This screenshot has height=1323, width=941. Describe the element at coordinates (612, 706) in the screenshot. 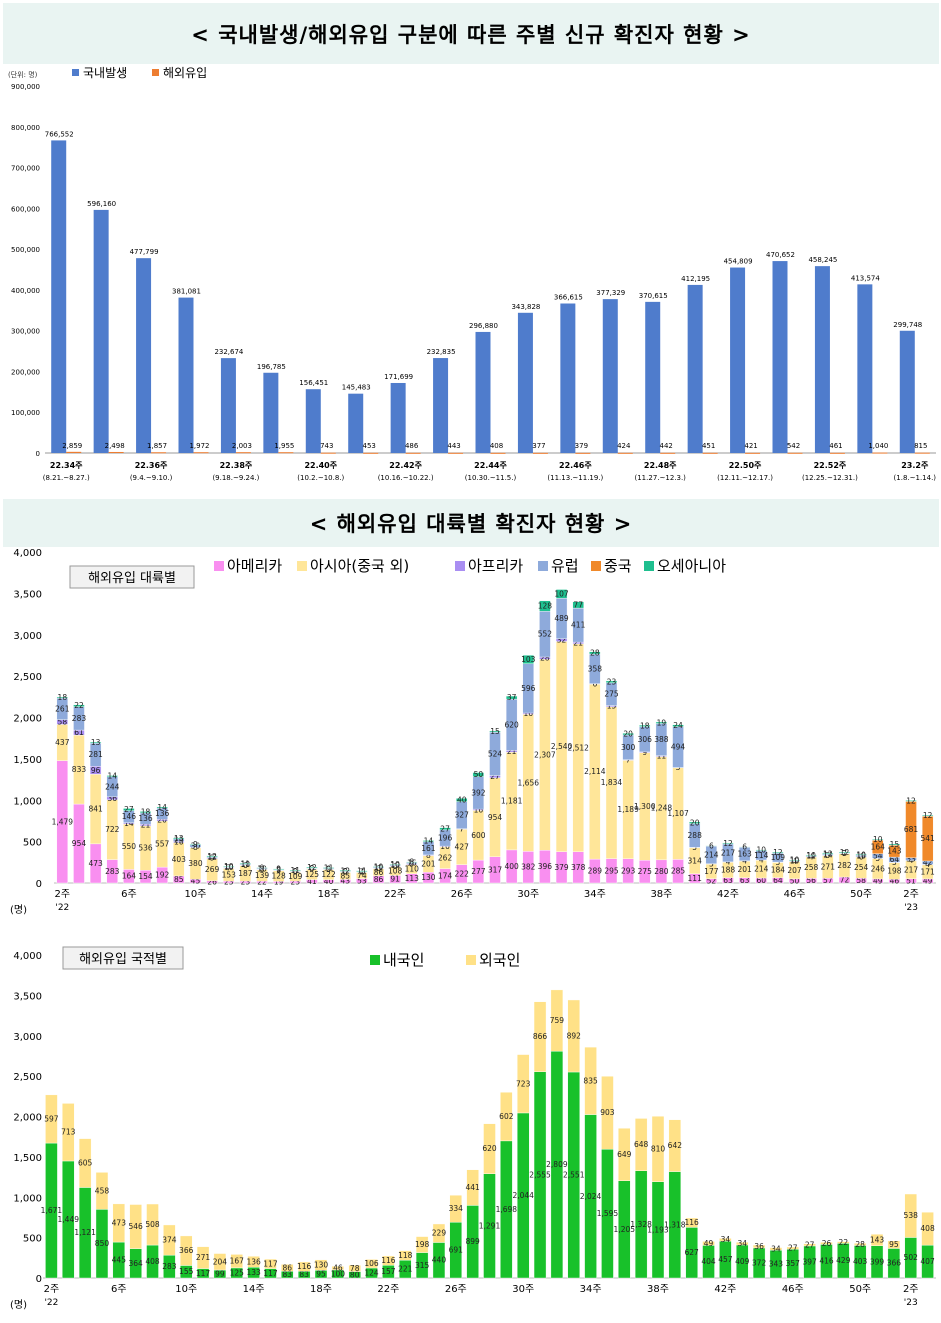

I see `data-label-2: 15` at that location.